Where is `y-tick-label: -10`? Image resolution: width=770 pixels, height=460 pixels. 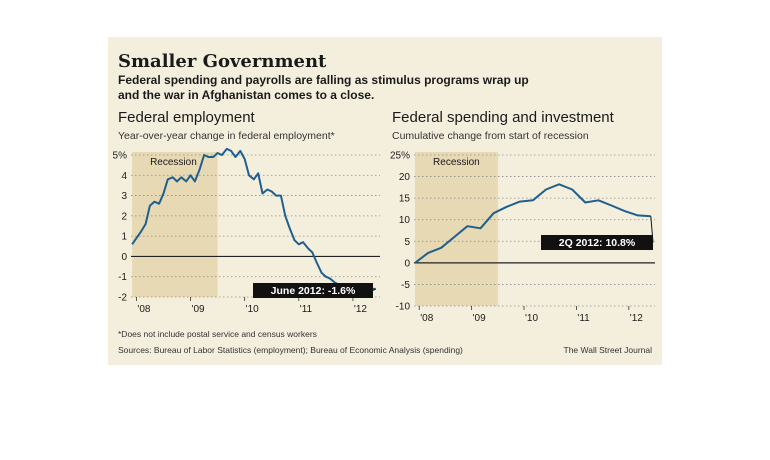 y-tick-label: -10 is located at coordinates (403, 307).